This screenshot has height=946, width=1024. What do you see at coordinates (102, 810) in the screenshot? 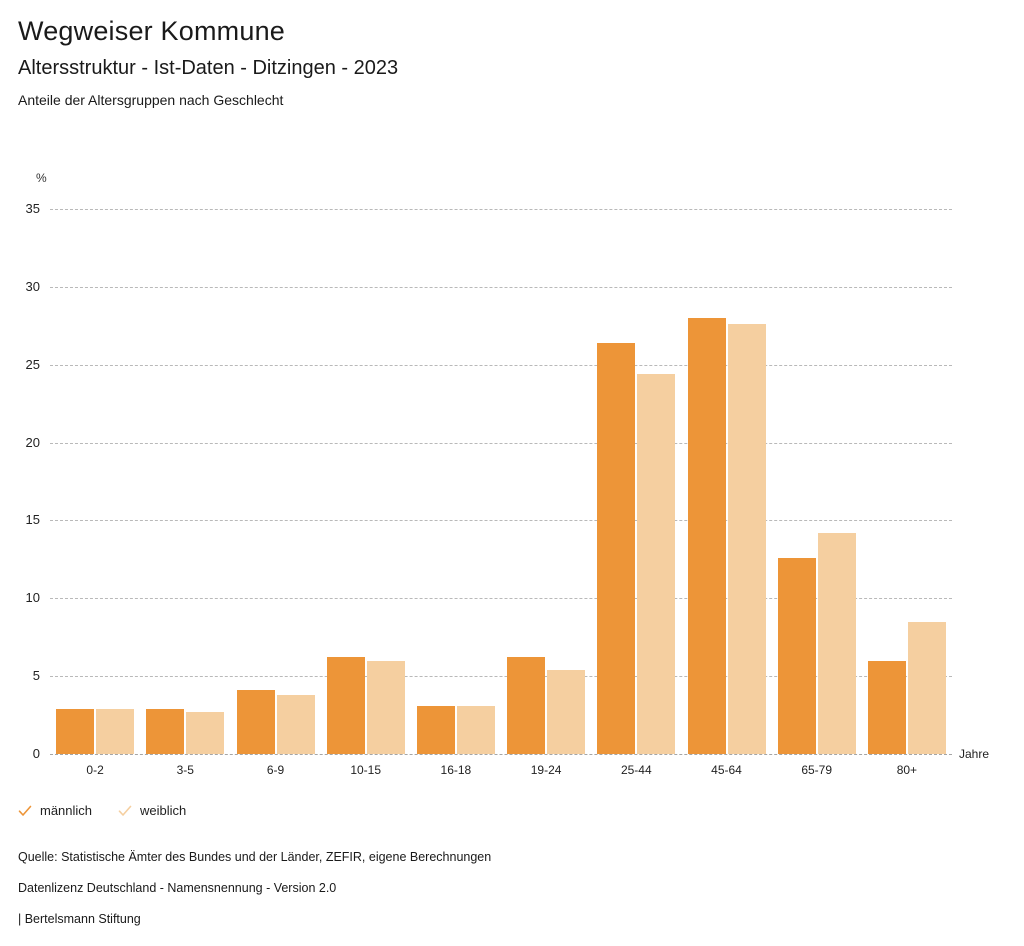
I see `chart-legend: männlich weiblich` at bounding box center [102, 810].